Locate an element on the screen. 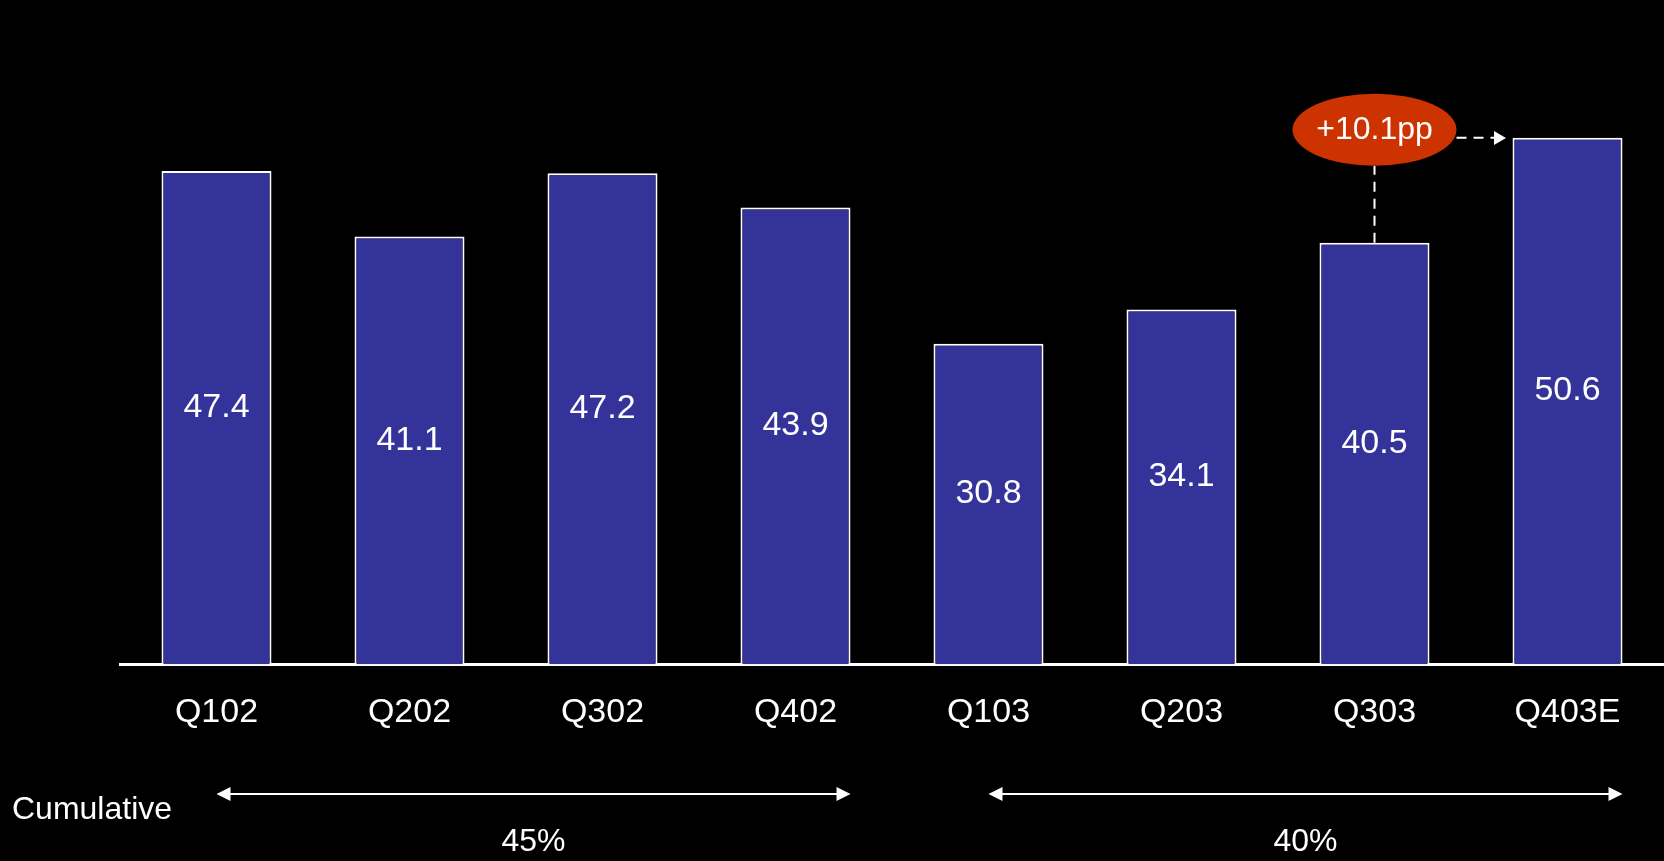 Image resolution: width=1664 pixels, height=861 pixels. x-tick-label: Q303 is located at coordinates (1374, 709).